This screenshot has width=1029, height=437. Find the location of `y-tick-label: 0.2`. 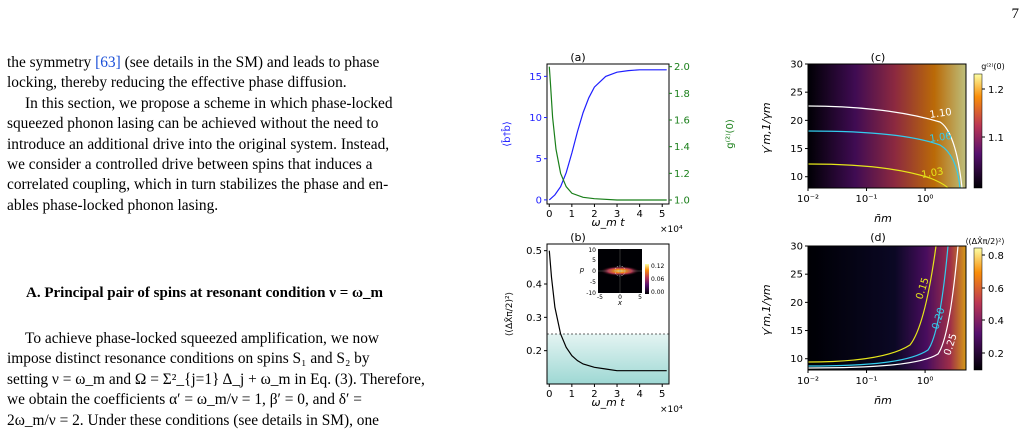

y-tick-label: 0.2 is located at coordinates (534, 351).